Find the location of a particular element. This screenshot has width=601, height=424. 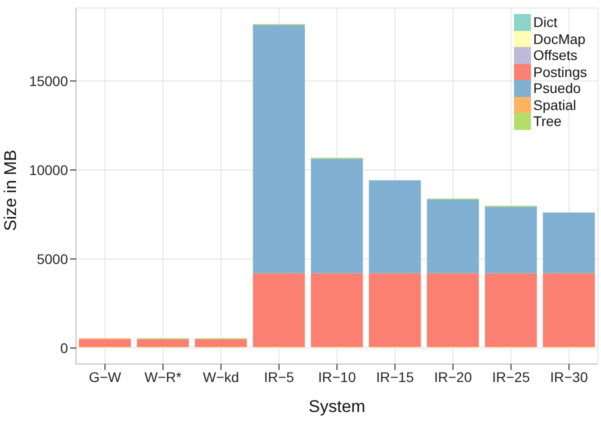

y-axis-title: Size in MB is located at coordinates (10, 190).